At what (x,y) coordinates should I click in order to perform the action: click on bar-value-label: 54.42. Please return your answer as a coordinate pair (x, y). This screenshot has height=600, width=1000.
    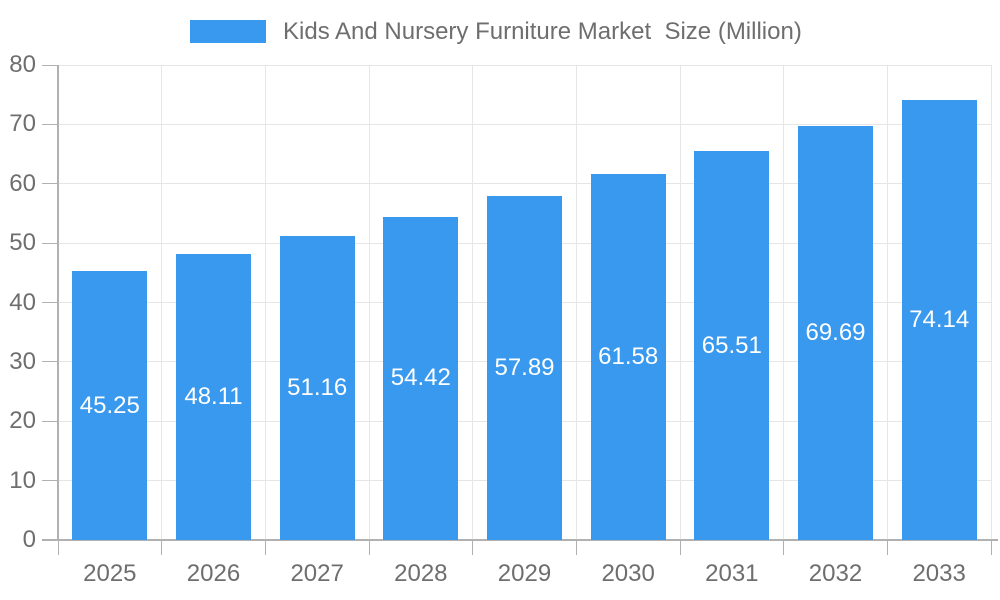
    Looking at the image, I should click on (420, 378).